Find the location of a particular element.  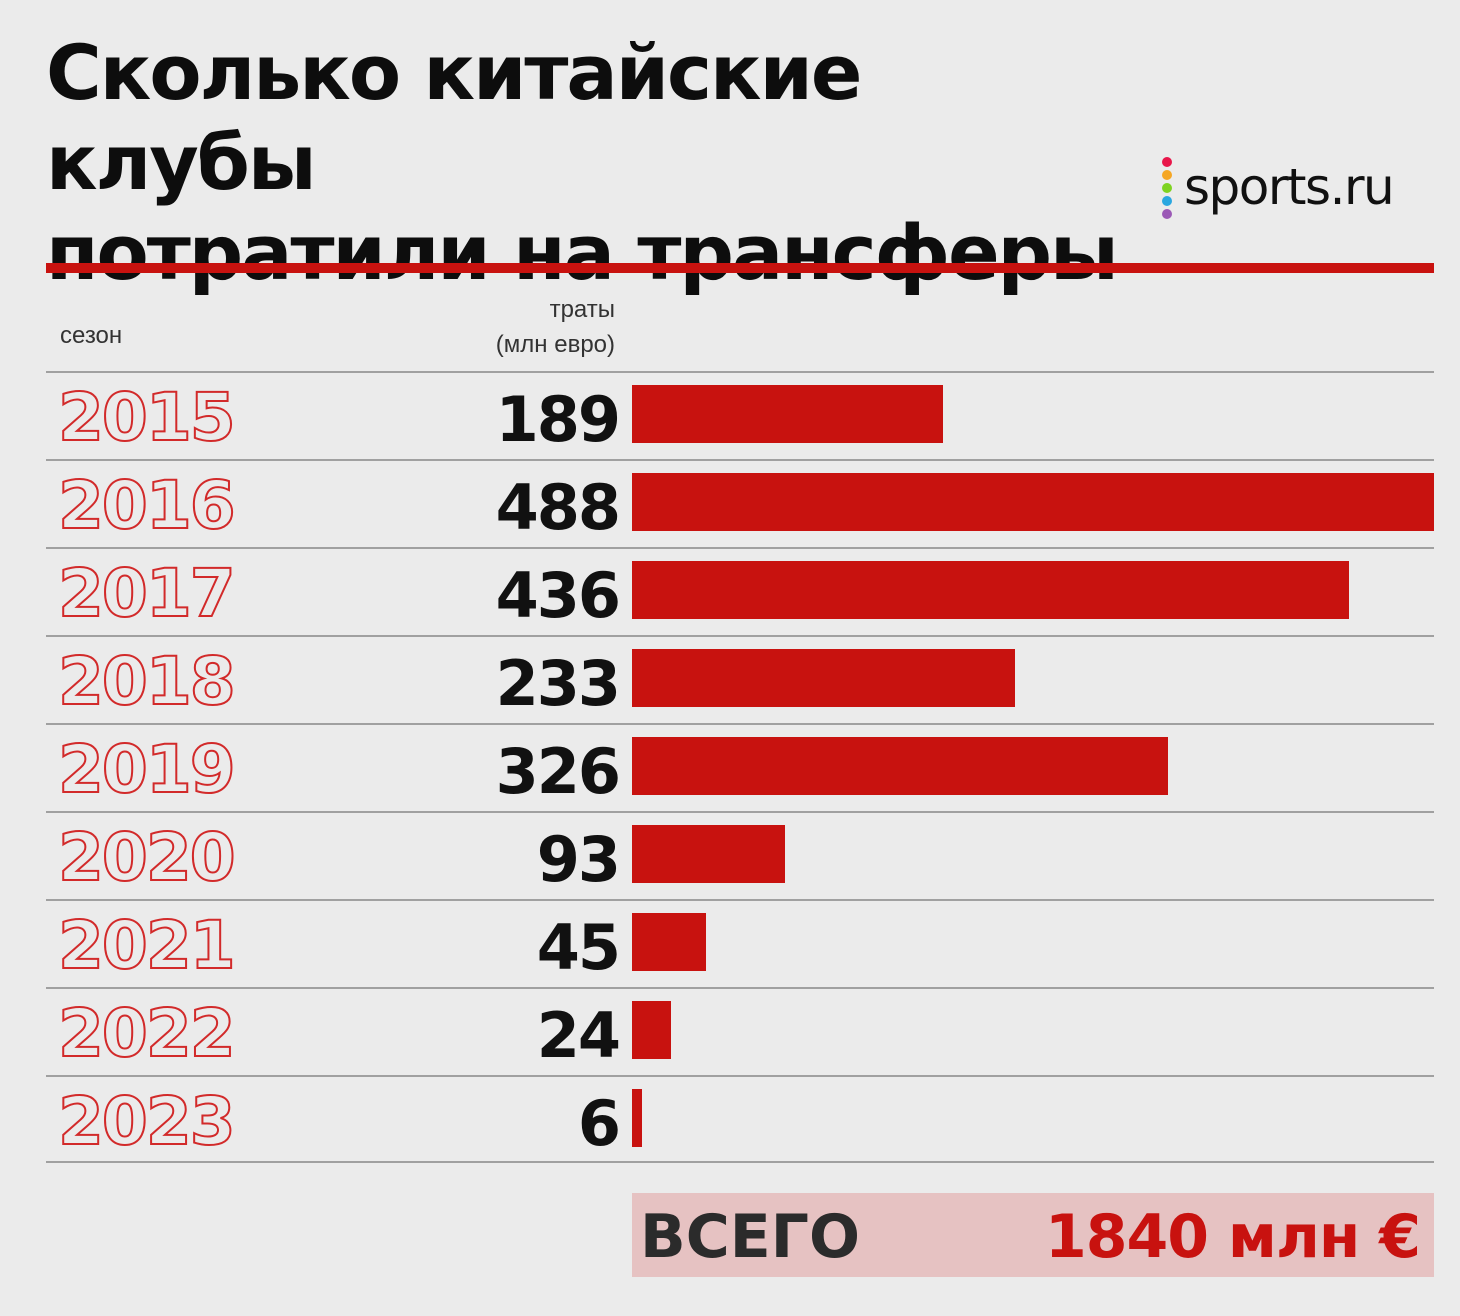

value-label: 488 is located at coordinates (558, 507).